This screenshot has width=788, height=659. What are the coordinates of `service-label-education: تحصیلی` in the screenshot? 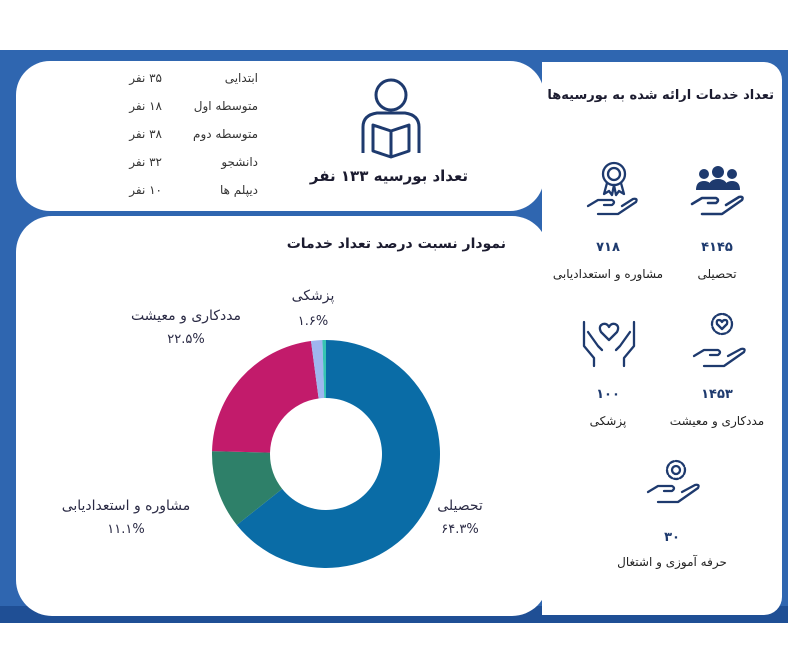 It's located at (717, 274).